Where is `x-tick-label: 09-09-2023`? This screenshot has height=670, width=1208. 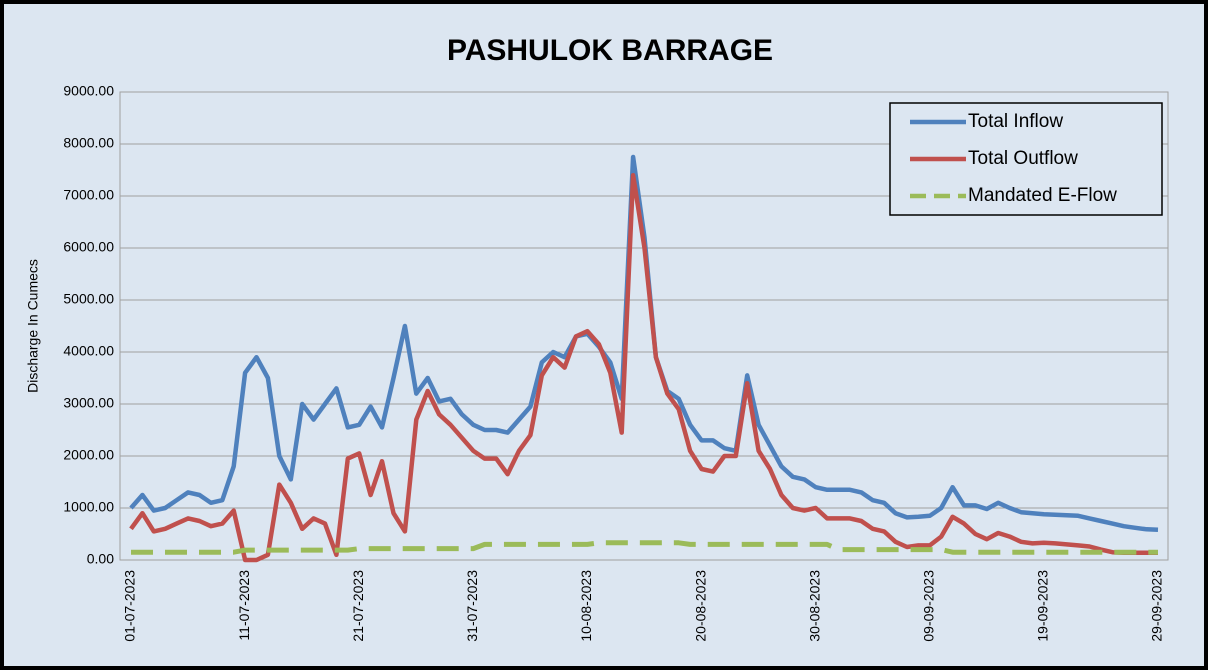
x-tick-label: 09-09-2023 is located at coordinates (928, 606).